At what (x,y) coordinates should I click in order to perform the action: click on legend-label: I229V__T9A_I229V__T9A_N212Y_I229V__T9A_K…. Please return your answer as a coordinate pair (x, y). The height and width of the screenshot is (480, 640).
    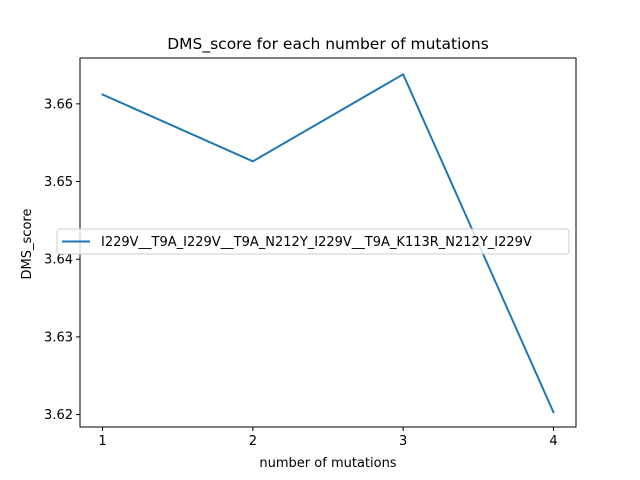
    Looking at the image, I should click on (316, 242).